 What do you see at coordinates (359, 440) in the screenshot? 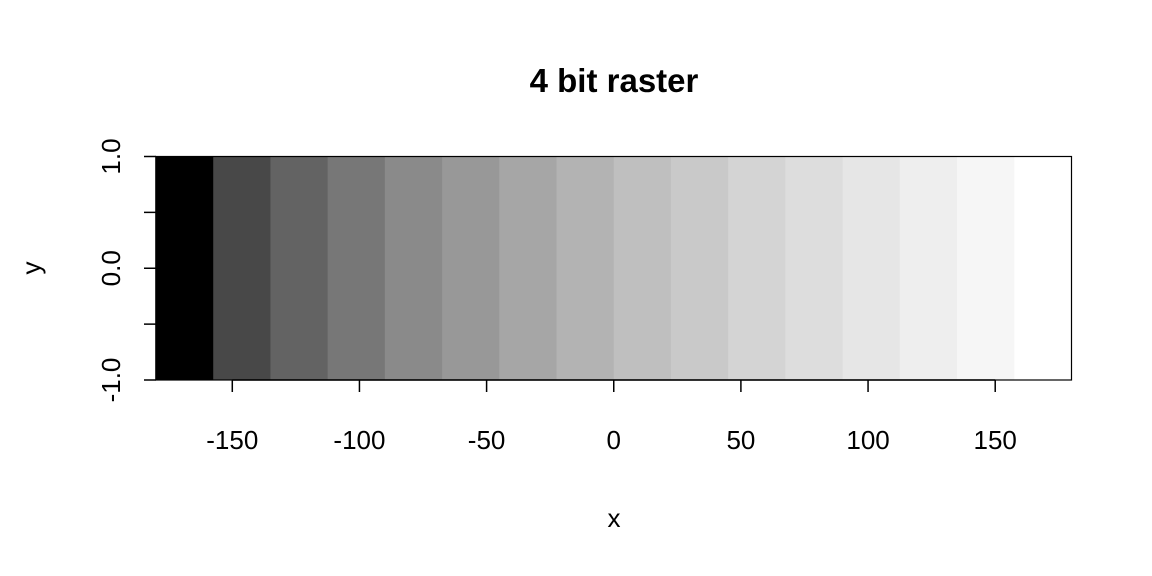
I see `x-tick-label: -100` at bounding box center [359, 440].